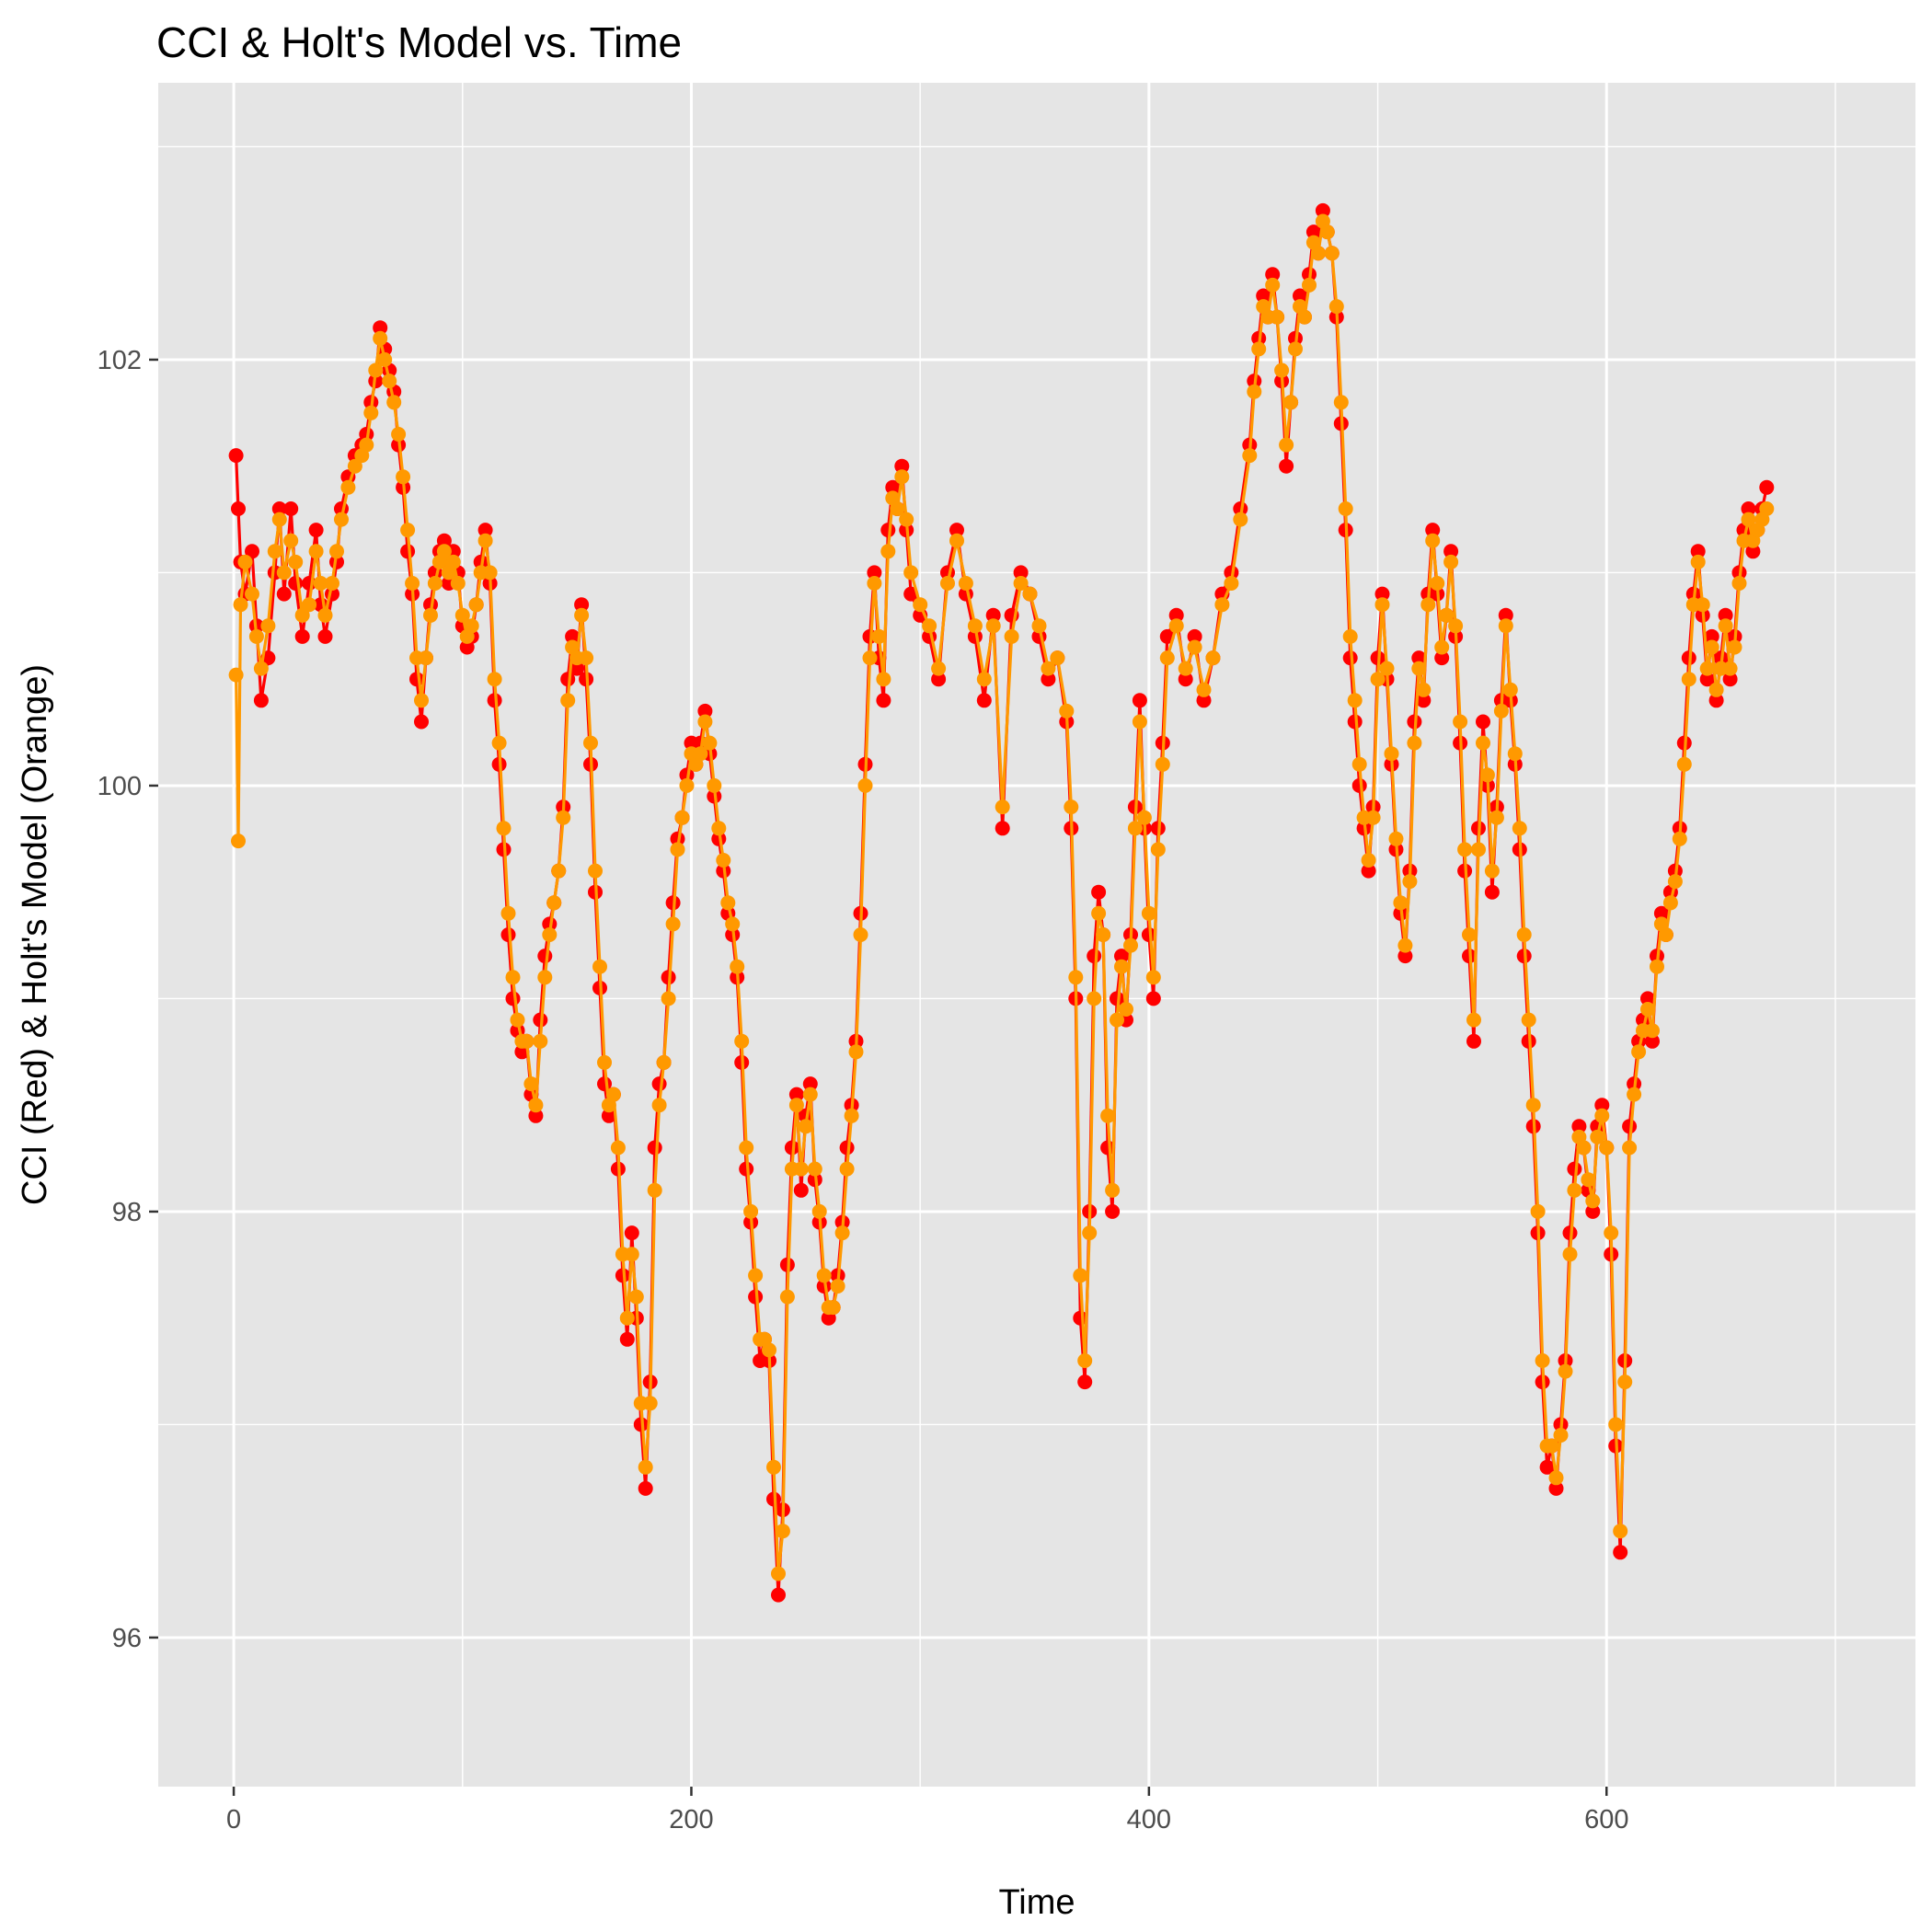 The image size is (1932, 1932). I want to click on y-axis-title: CCI (Red) & Holt's Model (Orange), so click(35, 934).